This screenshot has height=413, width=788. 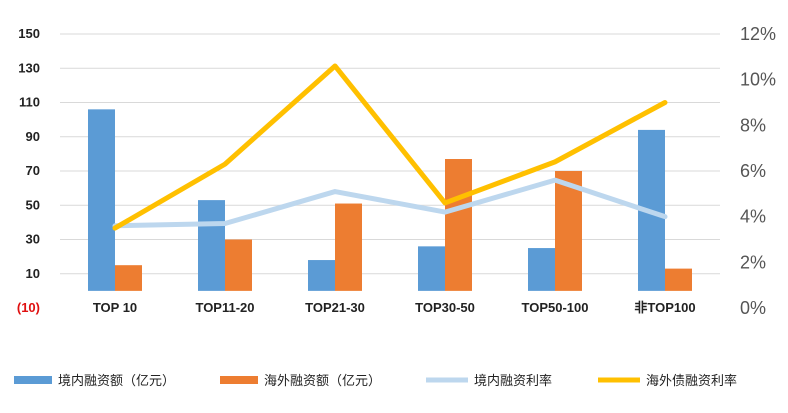 I want to click on left-tick-label: 110, so click(x=29, y=102).